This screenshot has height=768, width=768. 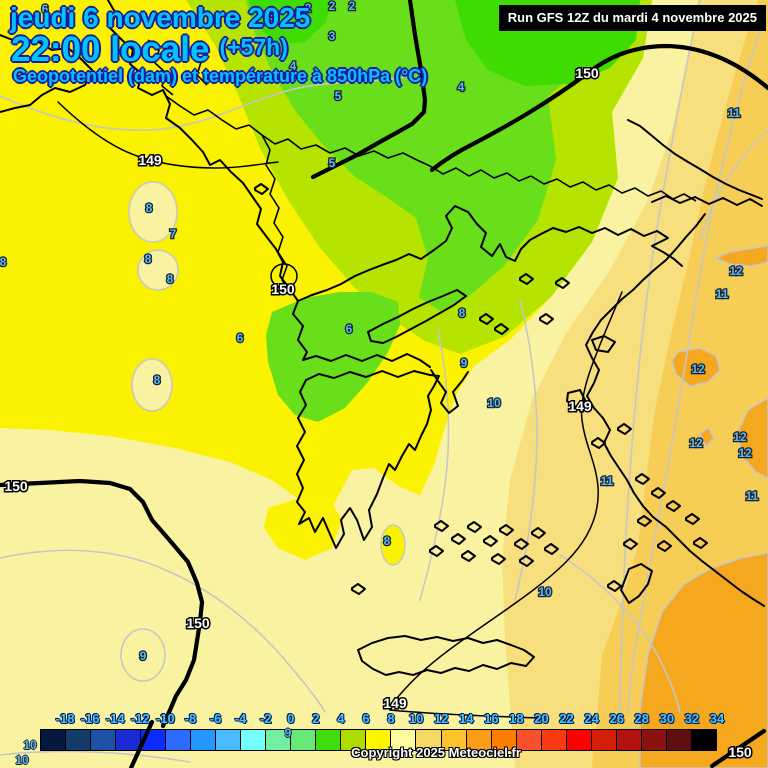 What do you see at coordinates (598, 108) in the screenshot?
I see `contour-150-northeast` at bounding box center [598, 108].